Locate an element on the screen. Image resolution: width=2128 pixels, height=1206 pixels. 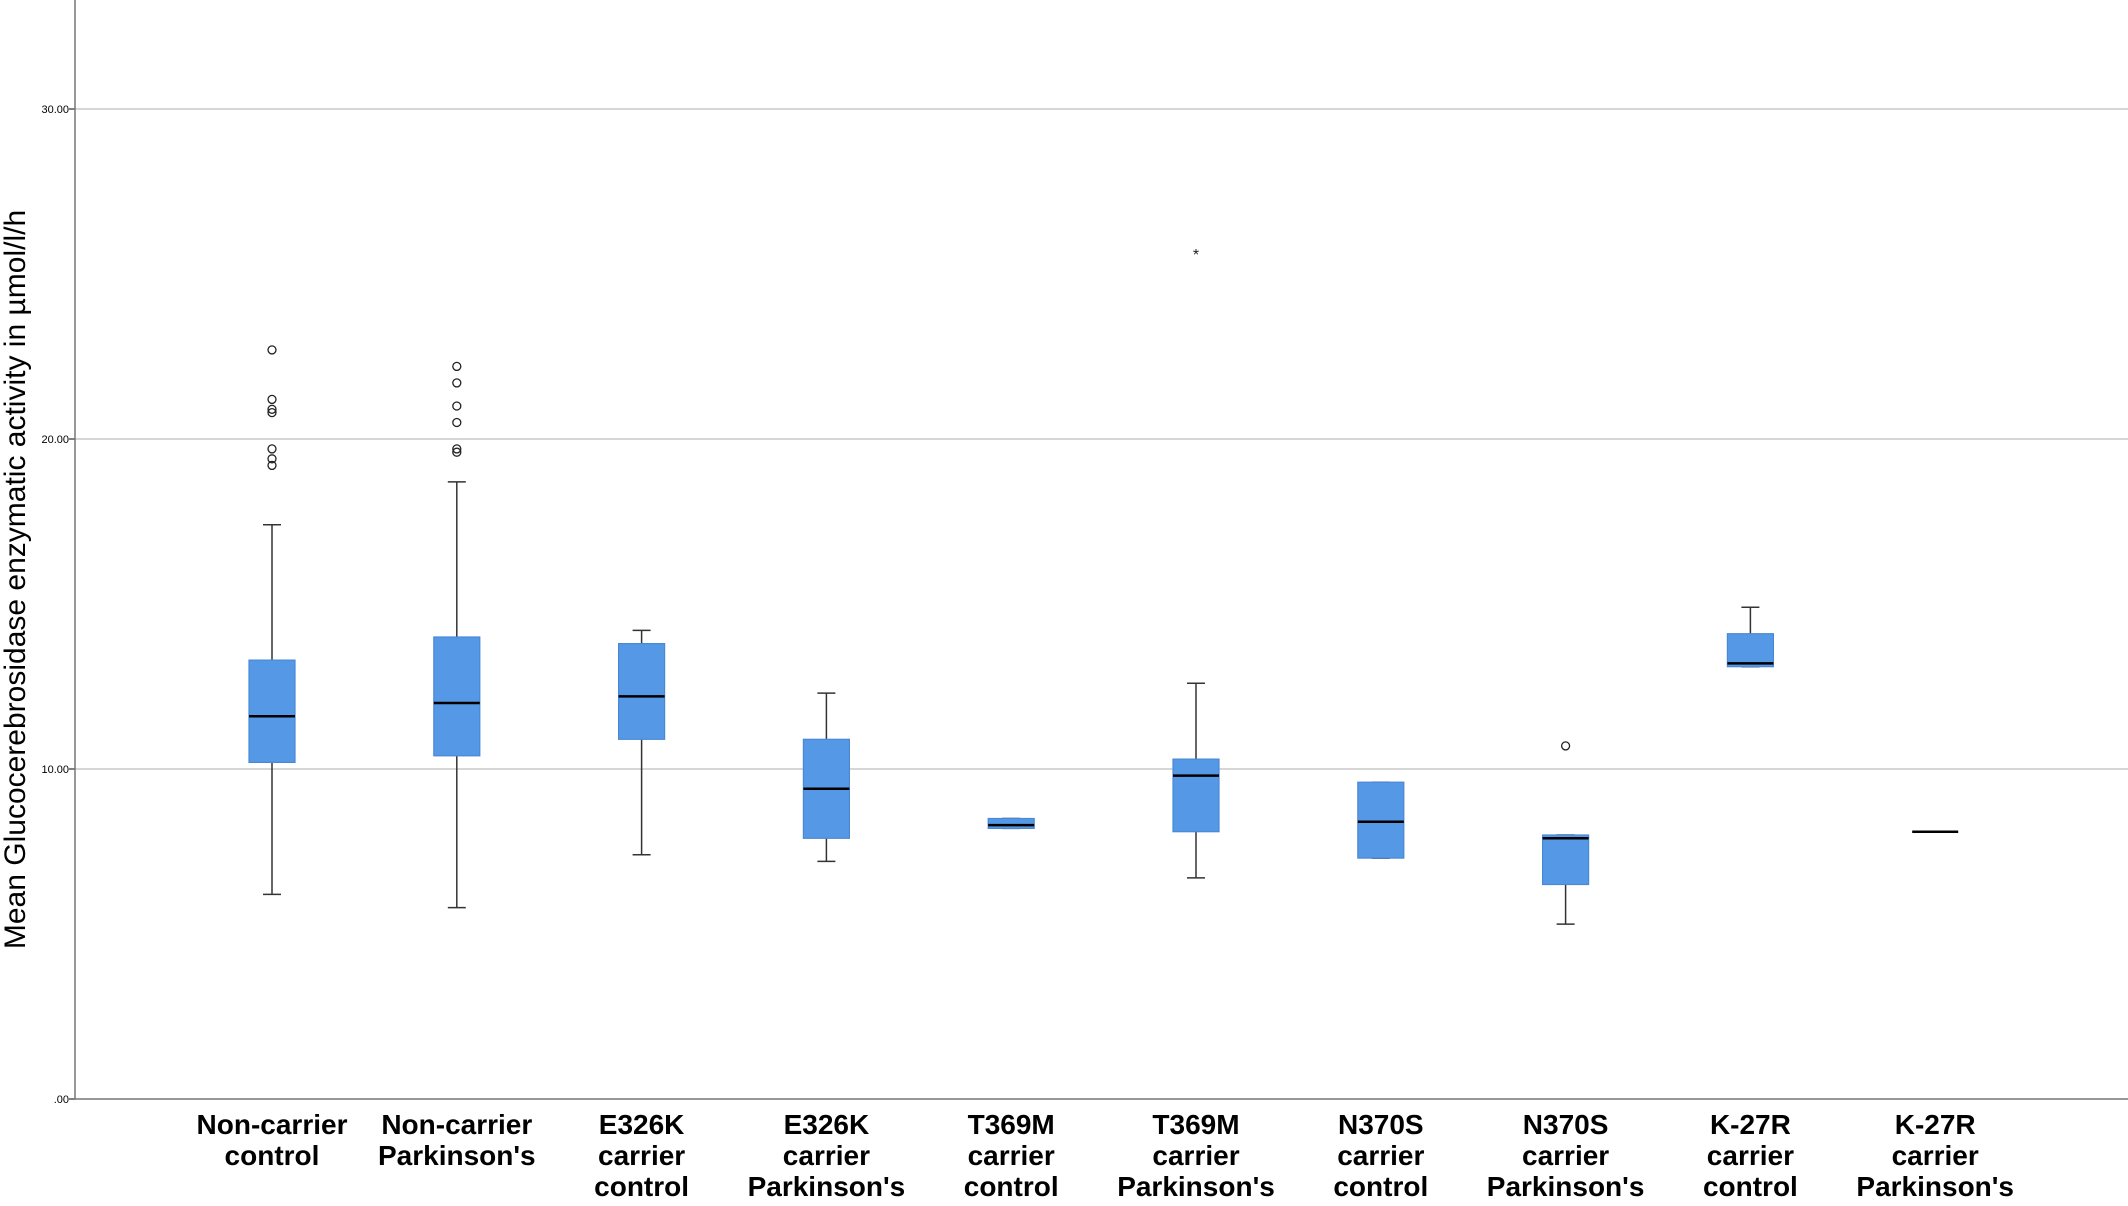
y-tick-label: 10.00 is located at coordinates (55, 770).